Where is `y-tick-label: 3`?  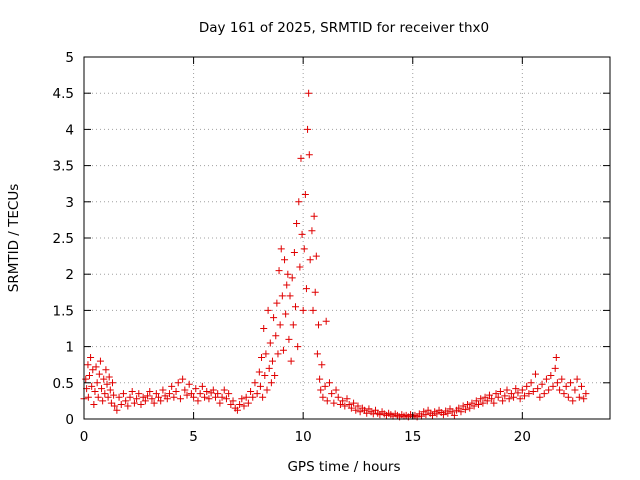
y-tick-label: 3 is located at coordinates (69, 203).